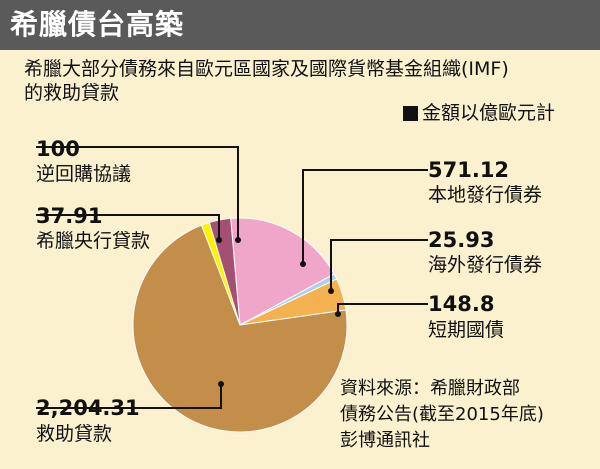  Describe the element at coordinates (72, 93) in the screenshot. I see `subtitle-line-2: 的救助貸款` at that location.